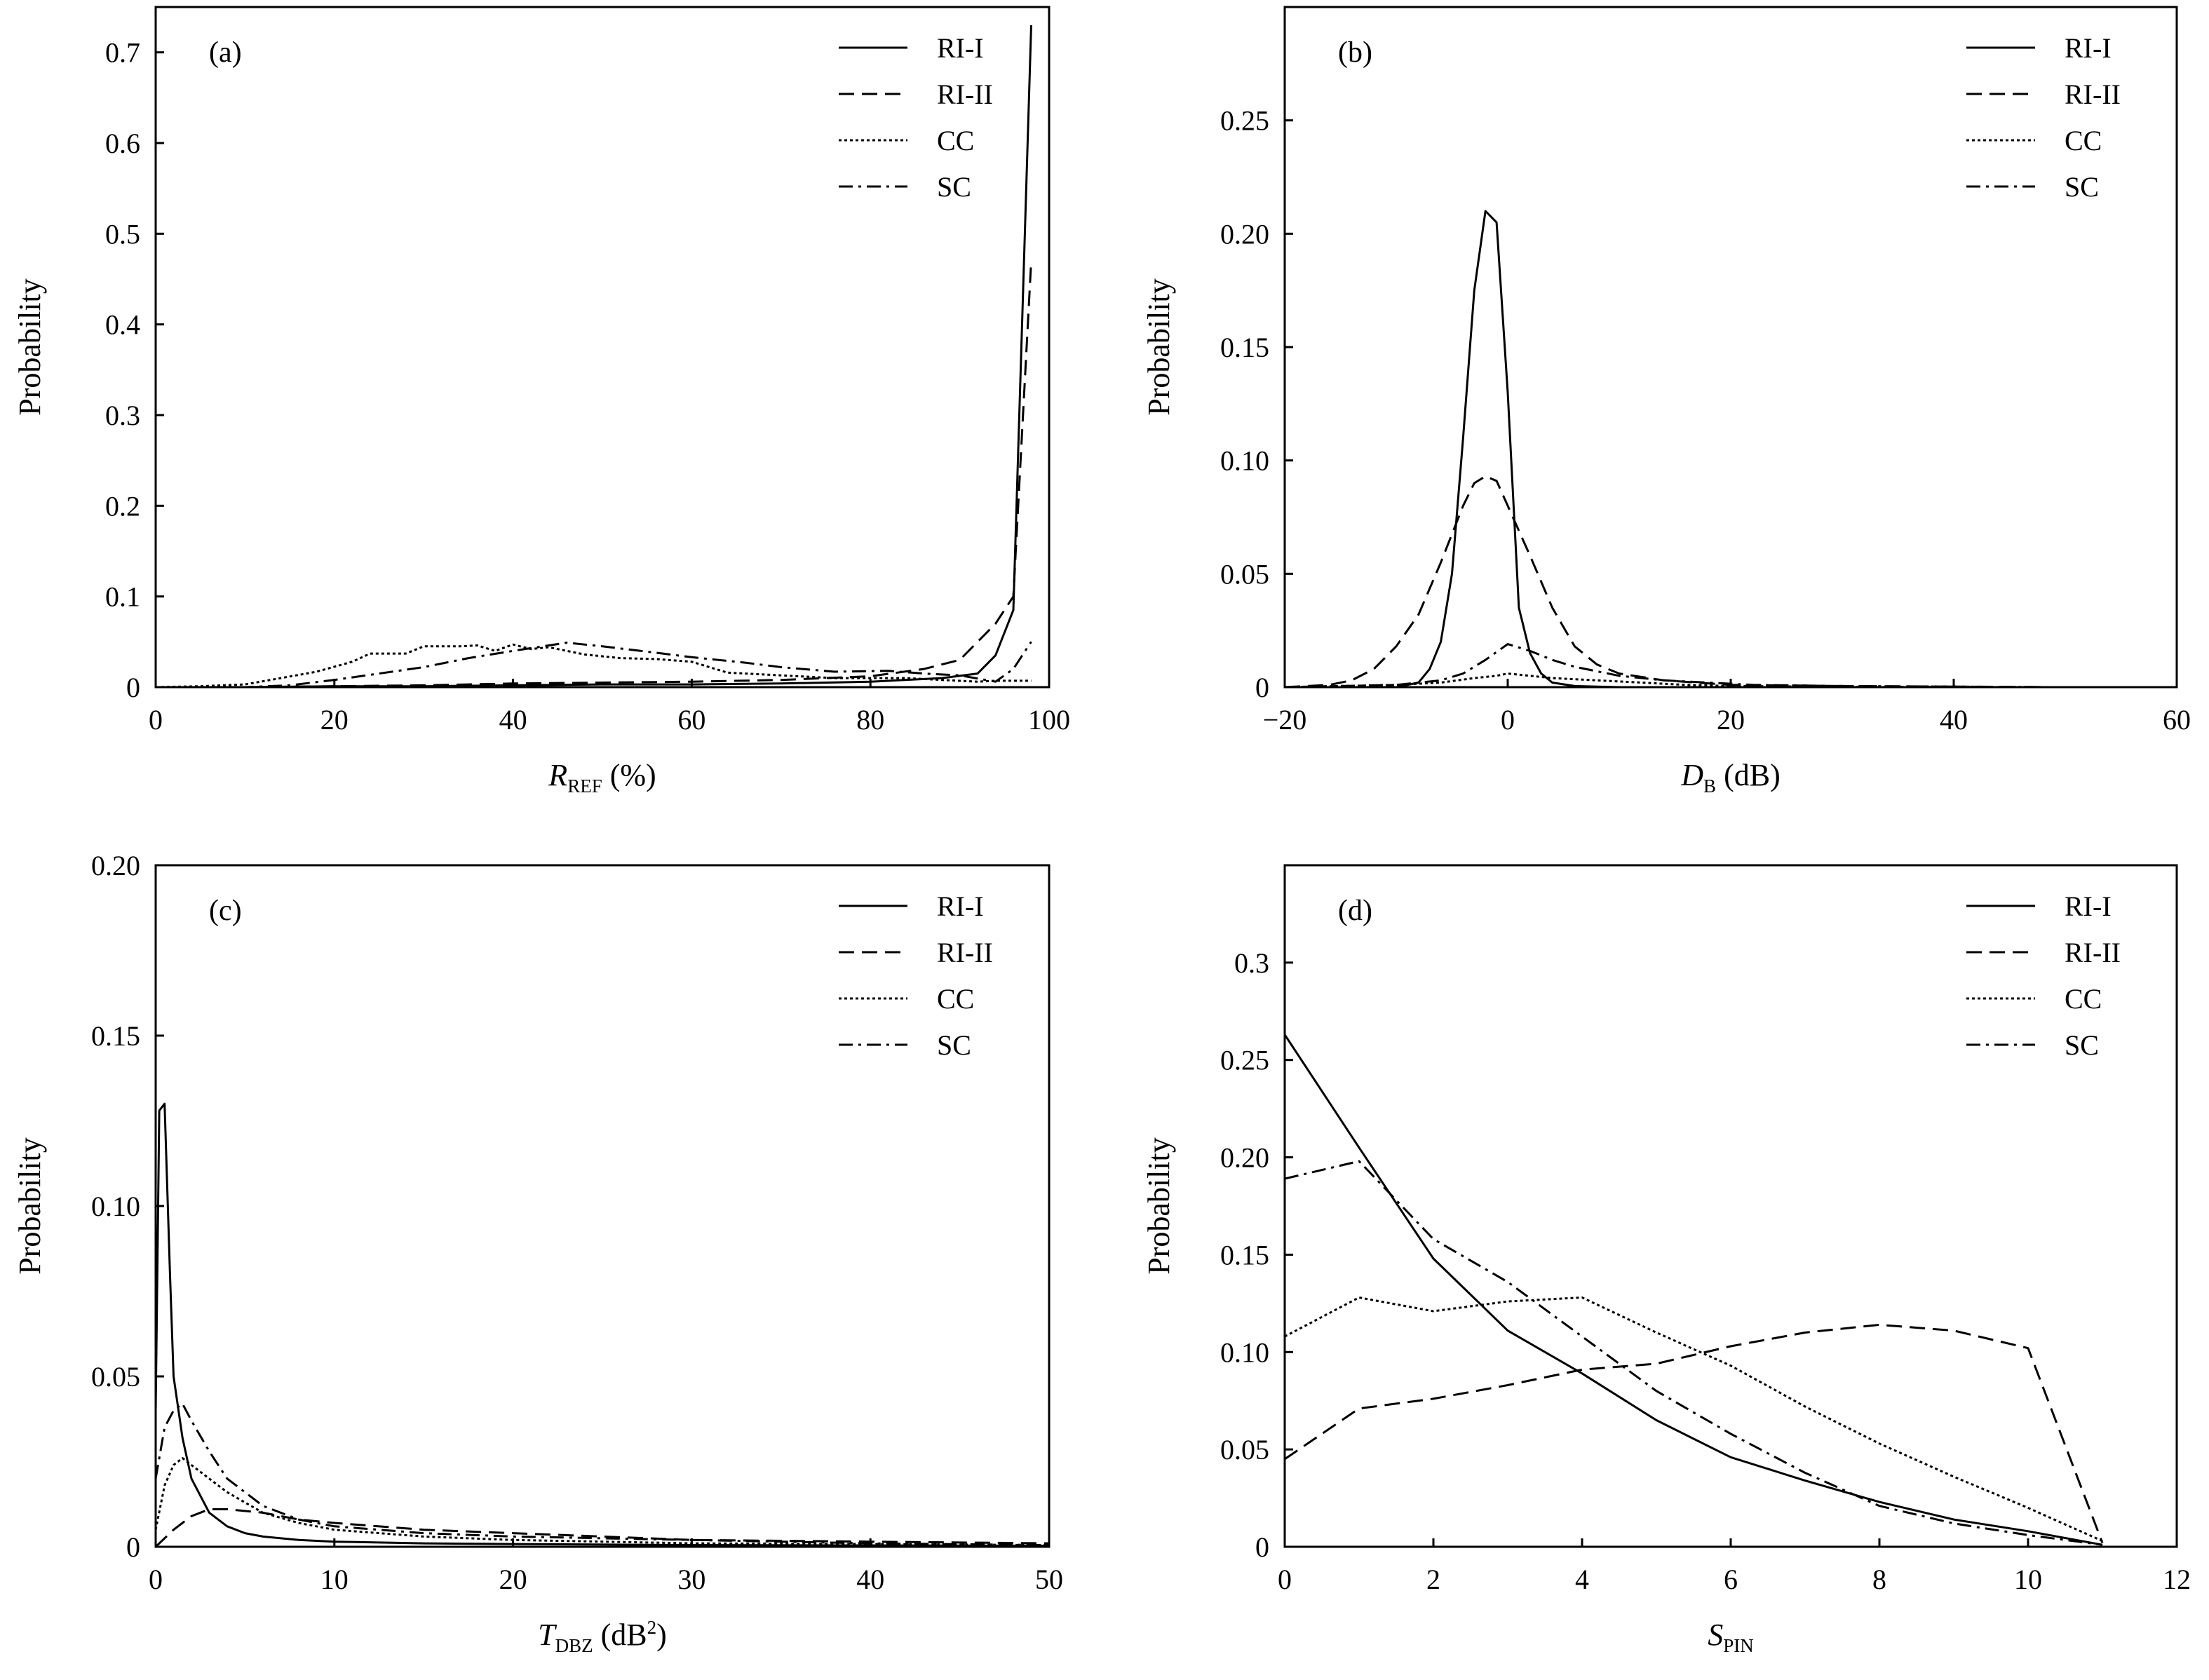 This screenshot has width=2209, height=1680. Describe the element at coordinates (122, 597) in the screenshot. I see `y-tick-label: 0.1` at that location.